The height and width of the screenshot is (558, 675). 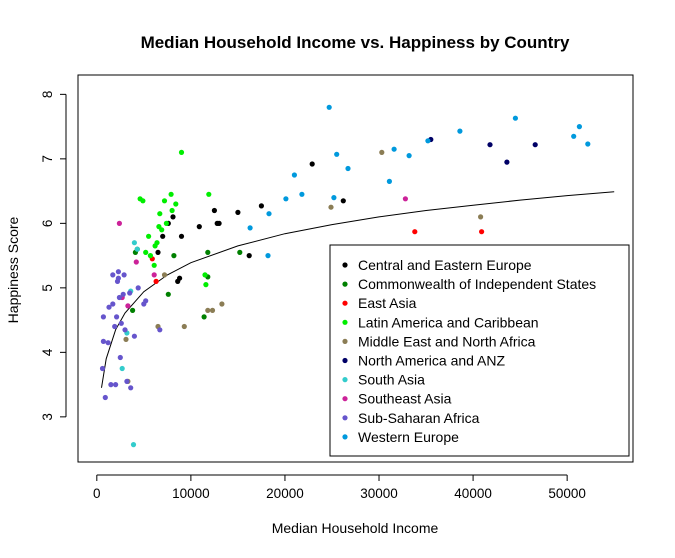 What do you see at coordinates (191, 493) in the screenshot?
I see `x-tick-label: 10000` at bounding box center [191, 493].